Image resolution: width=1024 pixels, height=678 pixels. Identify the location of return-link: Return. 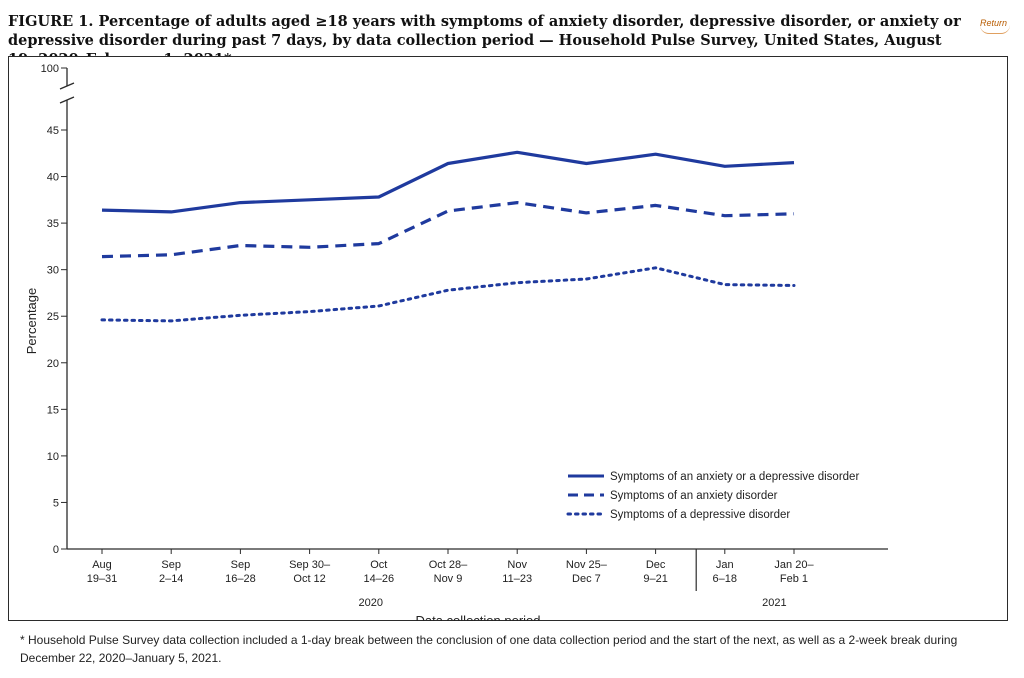
(995, 26).